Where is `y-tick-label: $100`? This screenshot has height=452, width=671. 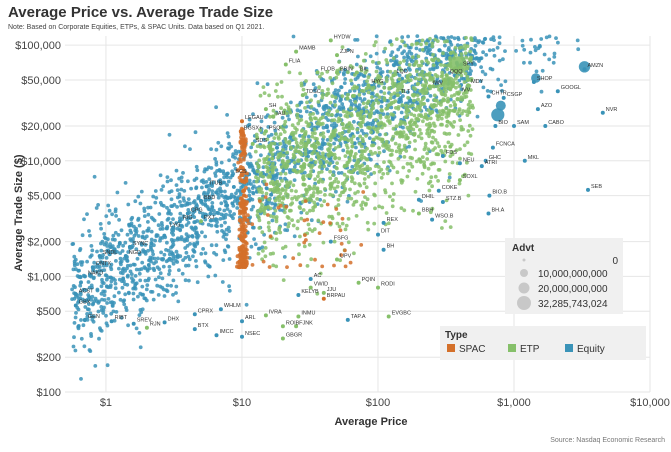 y-tick-label: $100 is located at coordinates (49, 393).